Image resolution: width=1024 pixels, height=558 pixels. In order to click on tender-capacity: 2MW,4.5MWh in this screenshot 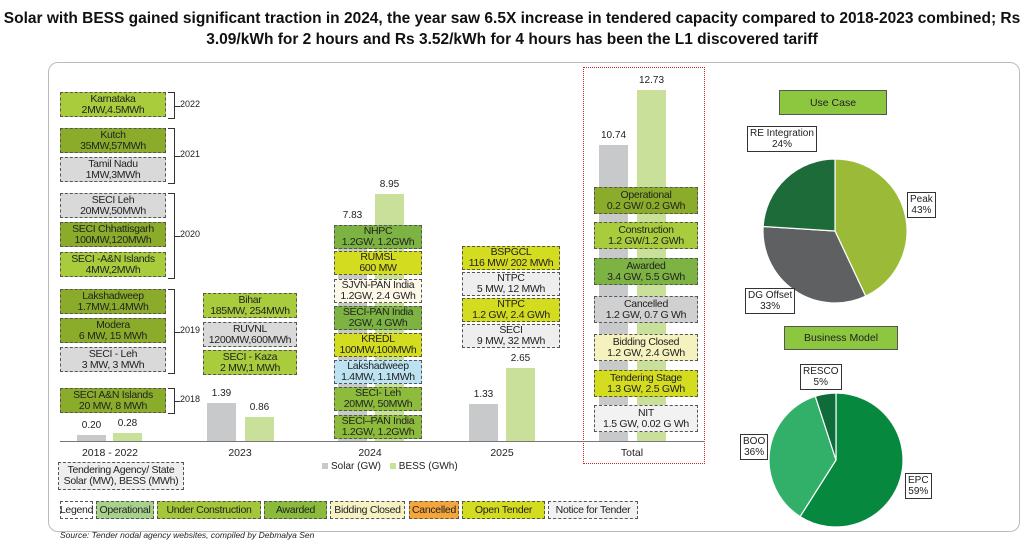, I will do `click(113, 109)`.